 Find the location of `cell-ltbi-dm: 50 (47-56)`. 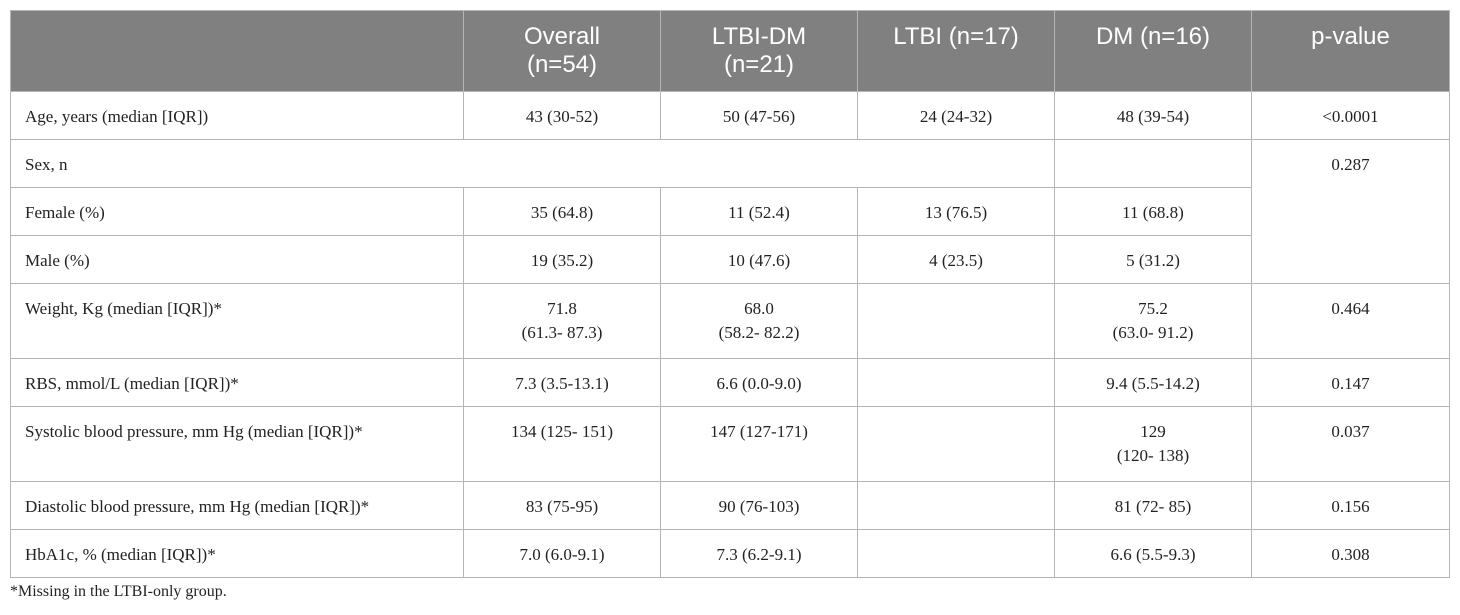

cell-ltbi-dm: 50 (47-56) is located at coordinates (759, 115).